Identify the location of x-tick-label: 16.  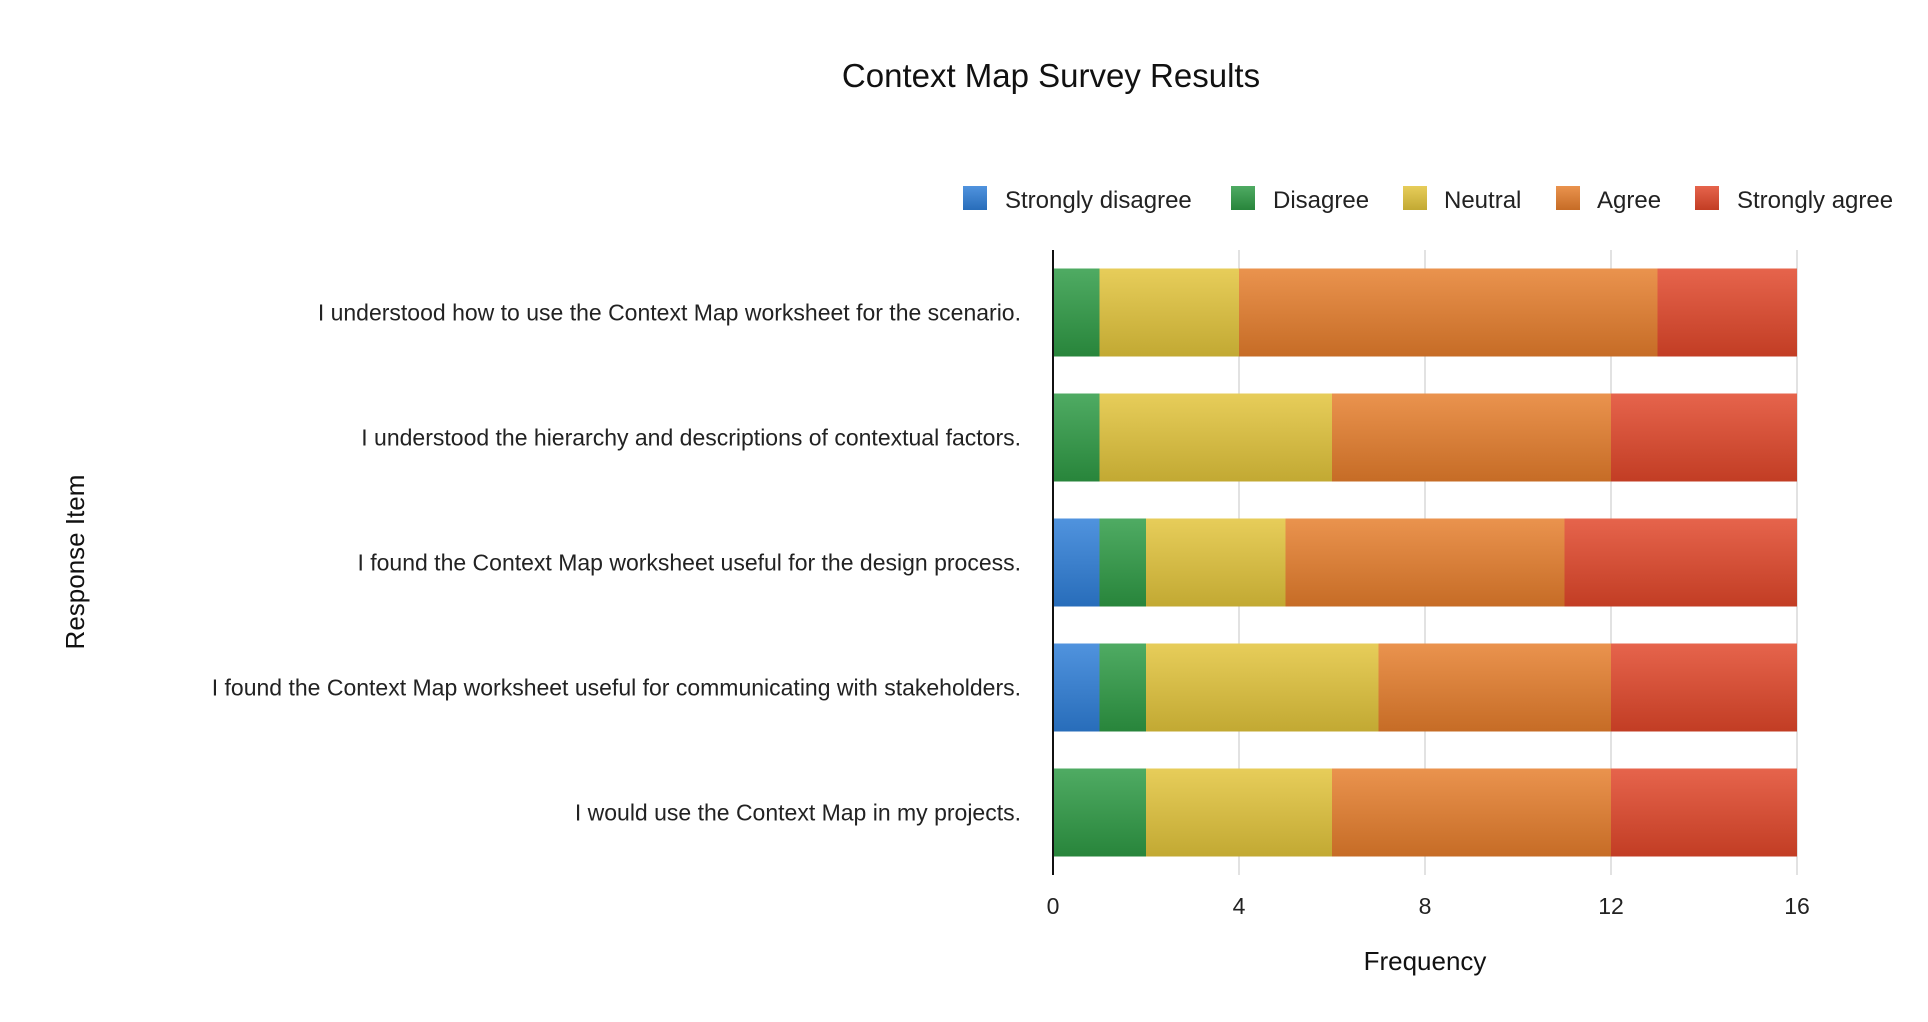
(1797, 906).